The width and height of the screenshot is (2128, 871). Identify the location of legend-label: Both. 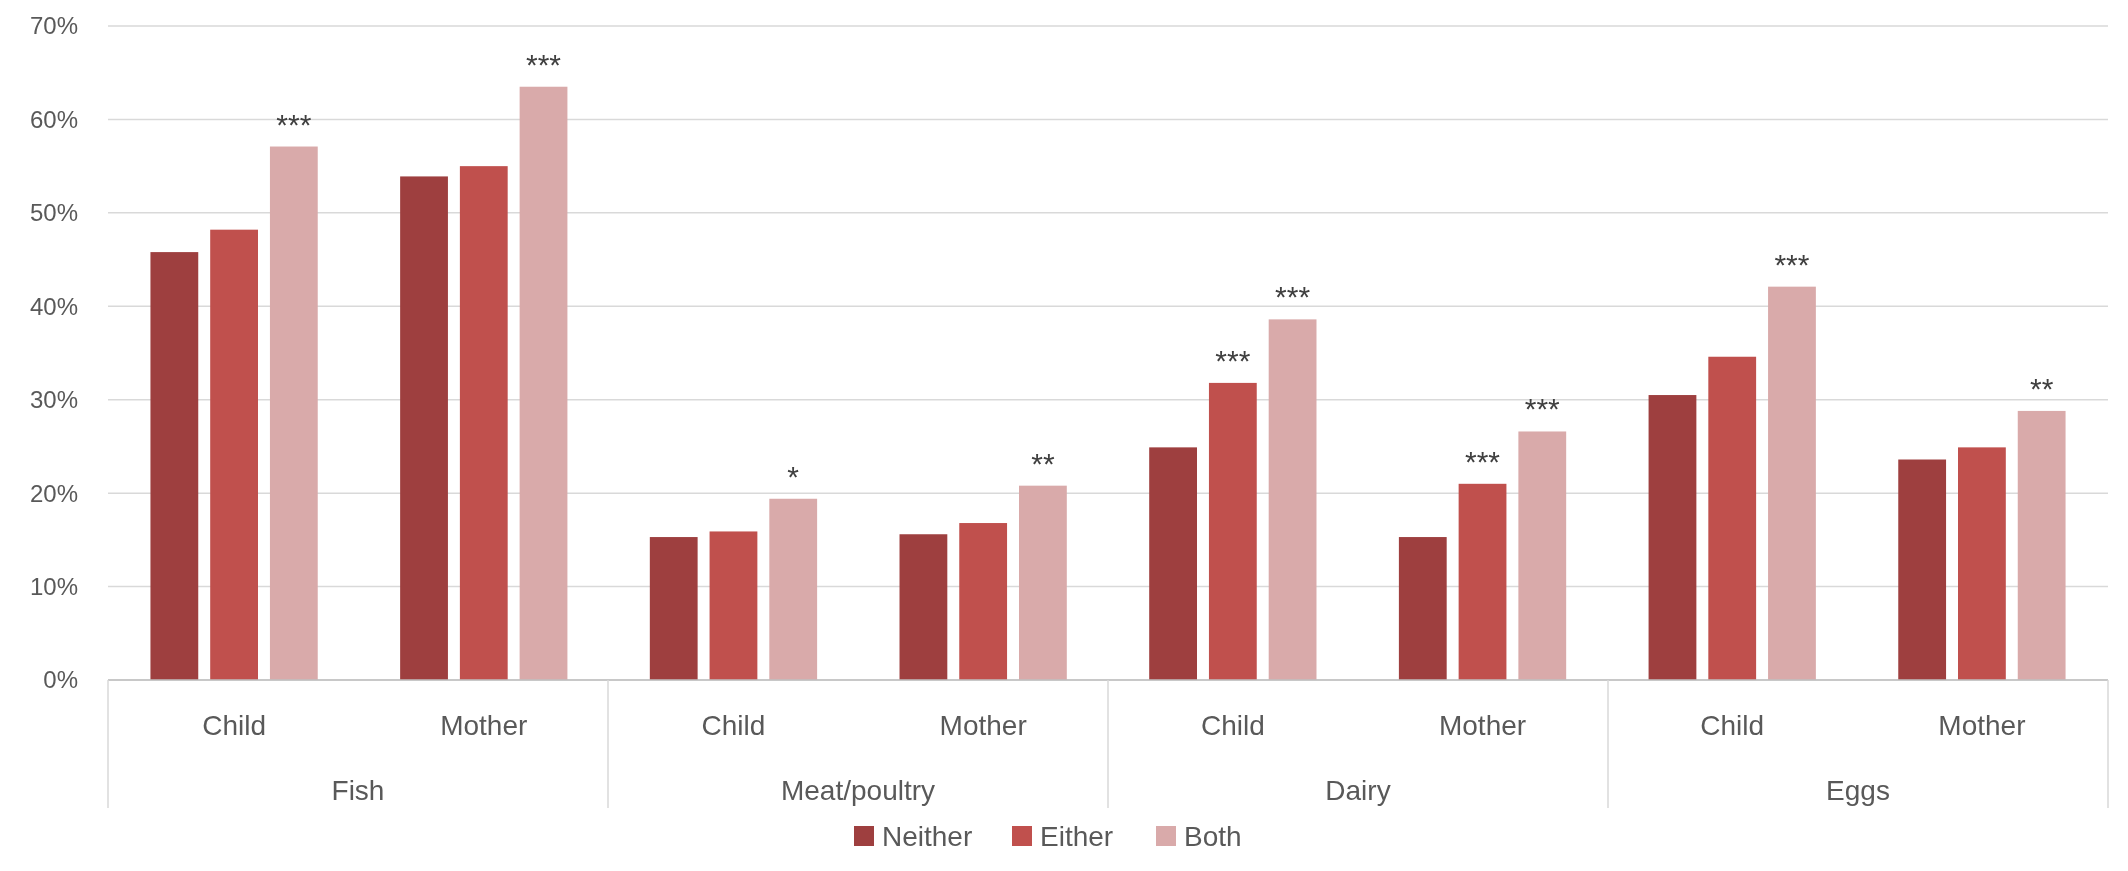
(1213, 836).